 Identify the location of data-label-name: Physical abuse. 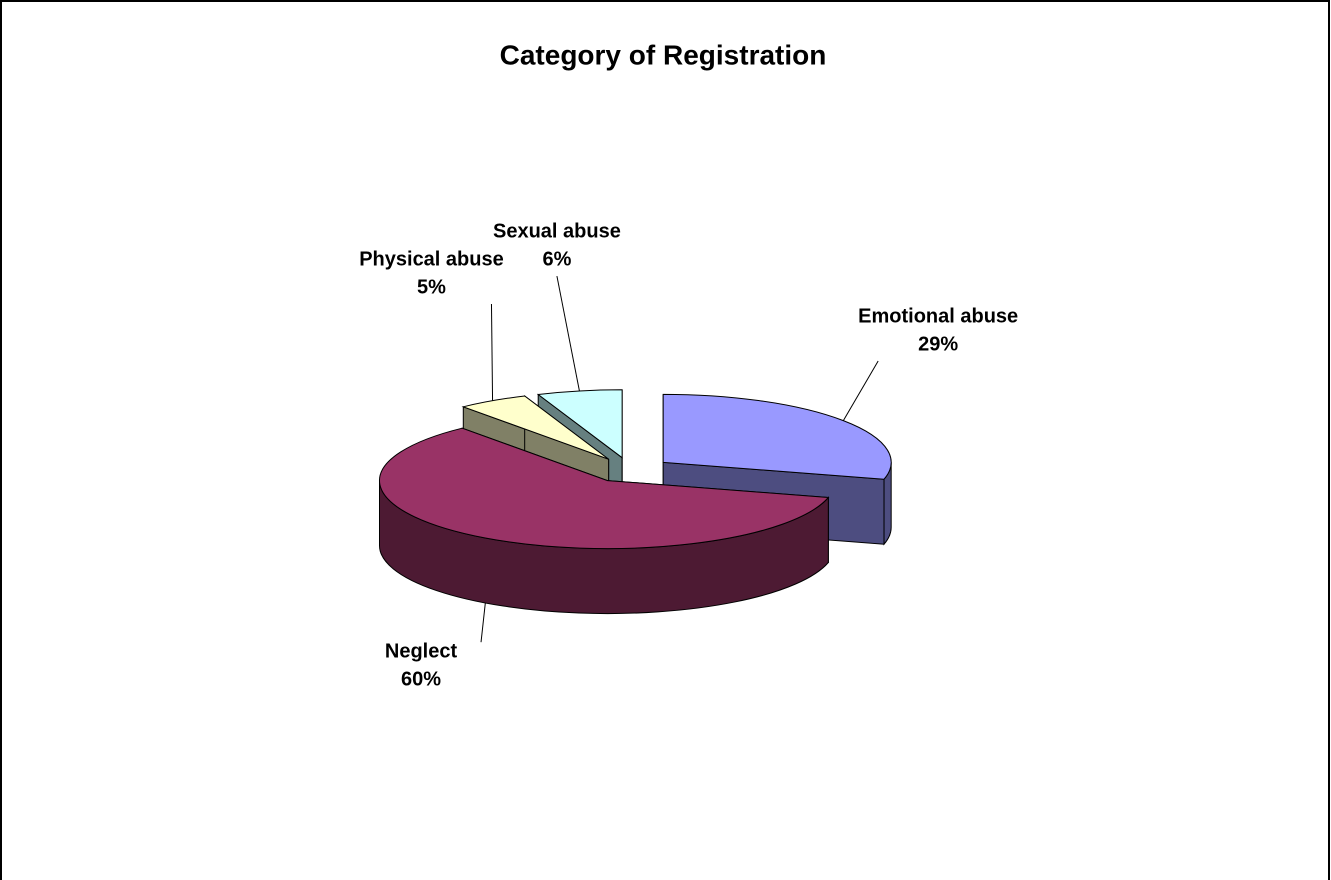
(431, 259).